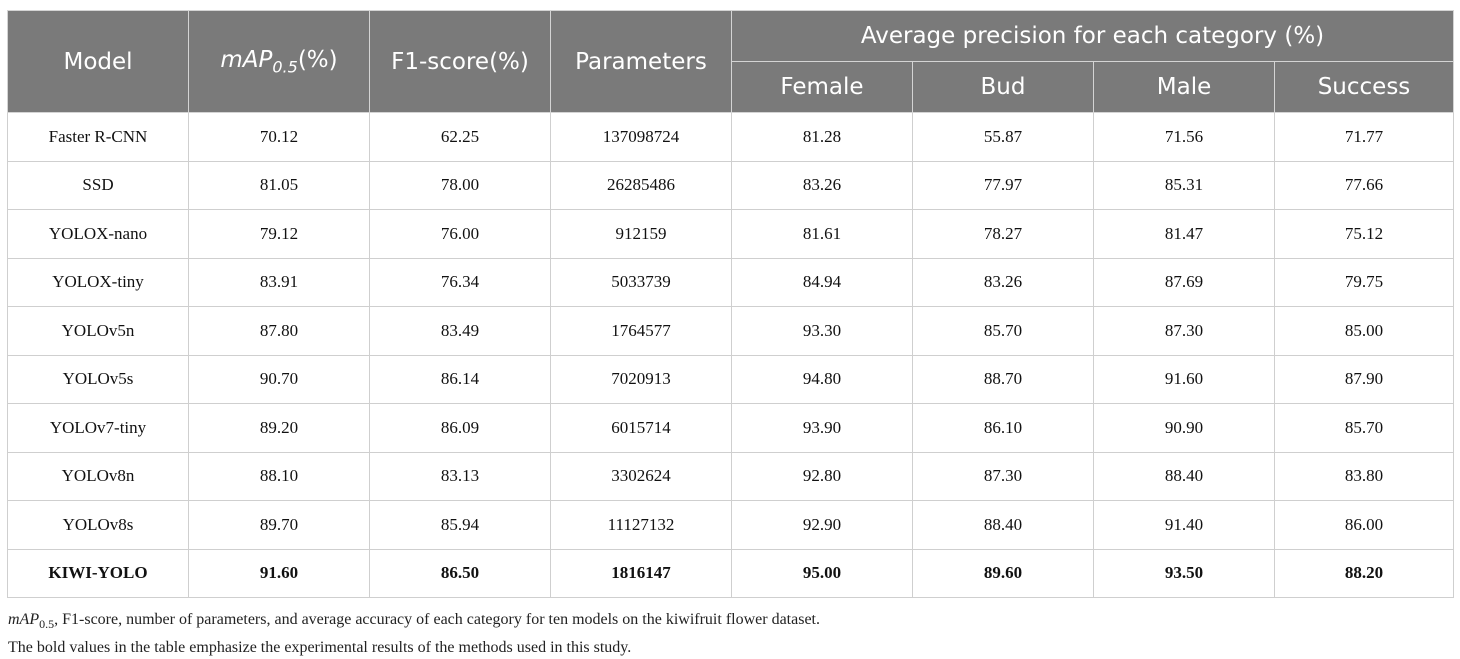 The height and width of the screenshot is (659, 1460). I want to click on cell-male: 91.40, so click(1184, 525).